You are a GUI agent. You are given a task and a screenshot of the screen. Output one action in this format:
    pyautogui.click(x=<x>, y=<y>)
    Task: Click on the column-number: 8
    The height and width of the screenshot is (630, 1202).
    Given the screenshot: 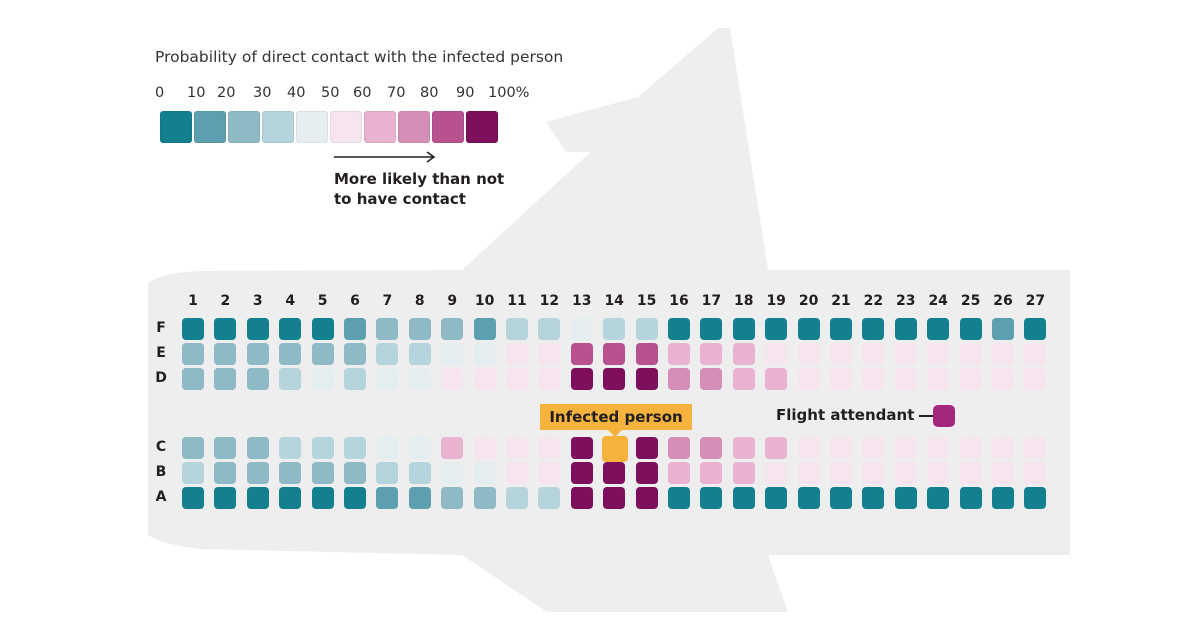 What is the action you would take?
    pyautogui.click(x=419, y=301)
    